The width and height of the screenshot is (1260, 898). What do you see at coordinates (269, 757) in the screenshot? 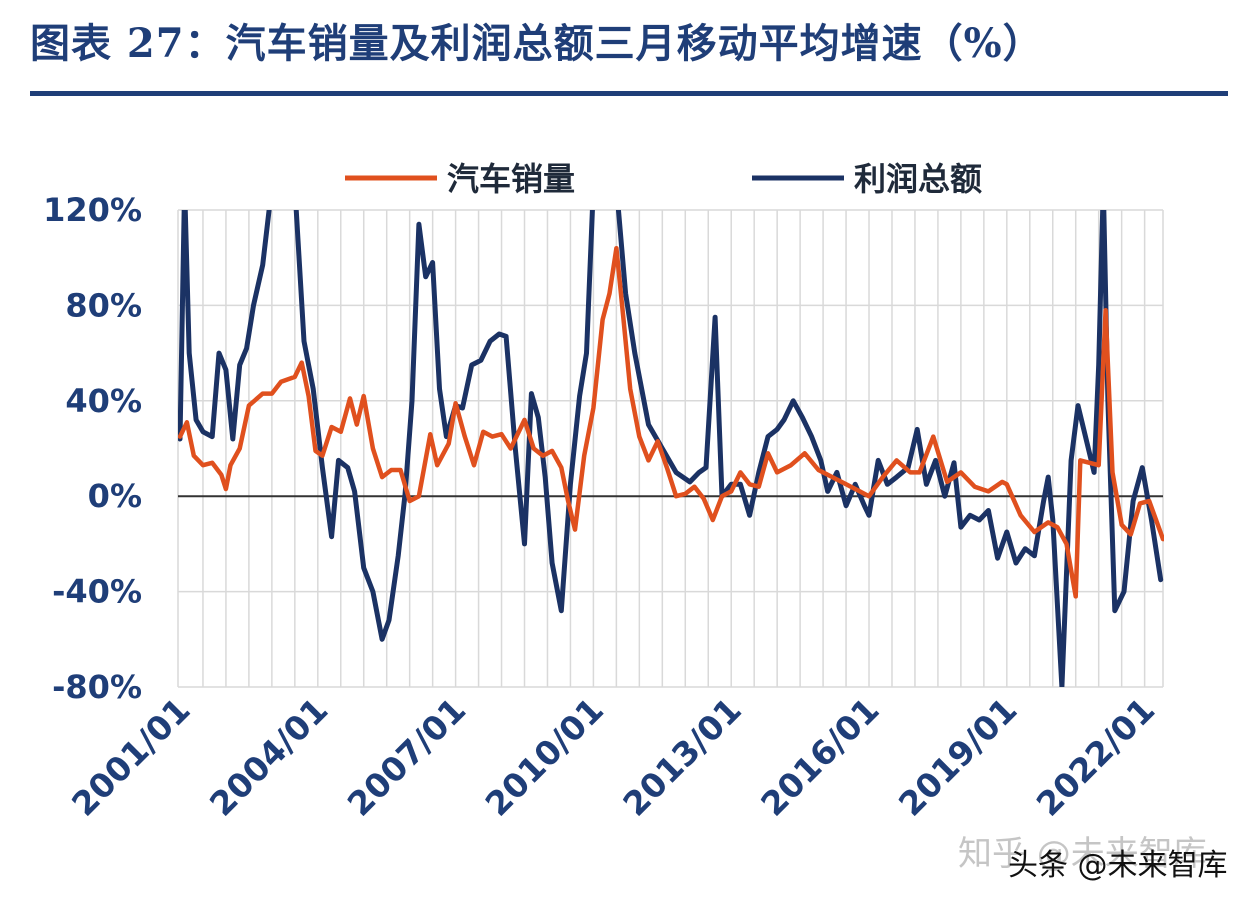
I see `x-tick-label: 2004/01` at bounding box center [269, 757].